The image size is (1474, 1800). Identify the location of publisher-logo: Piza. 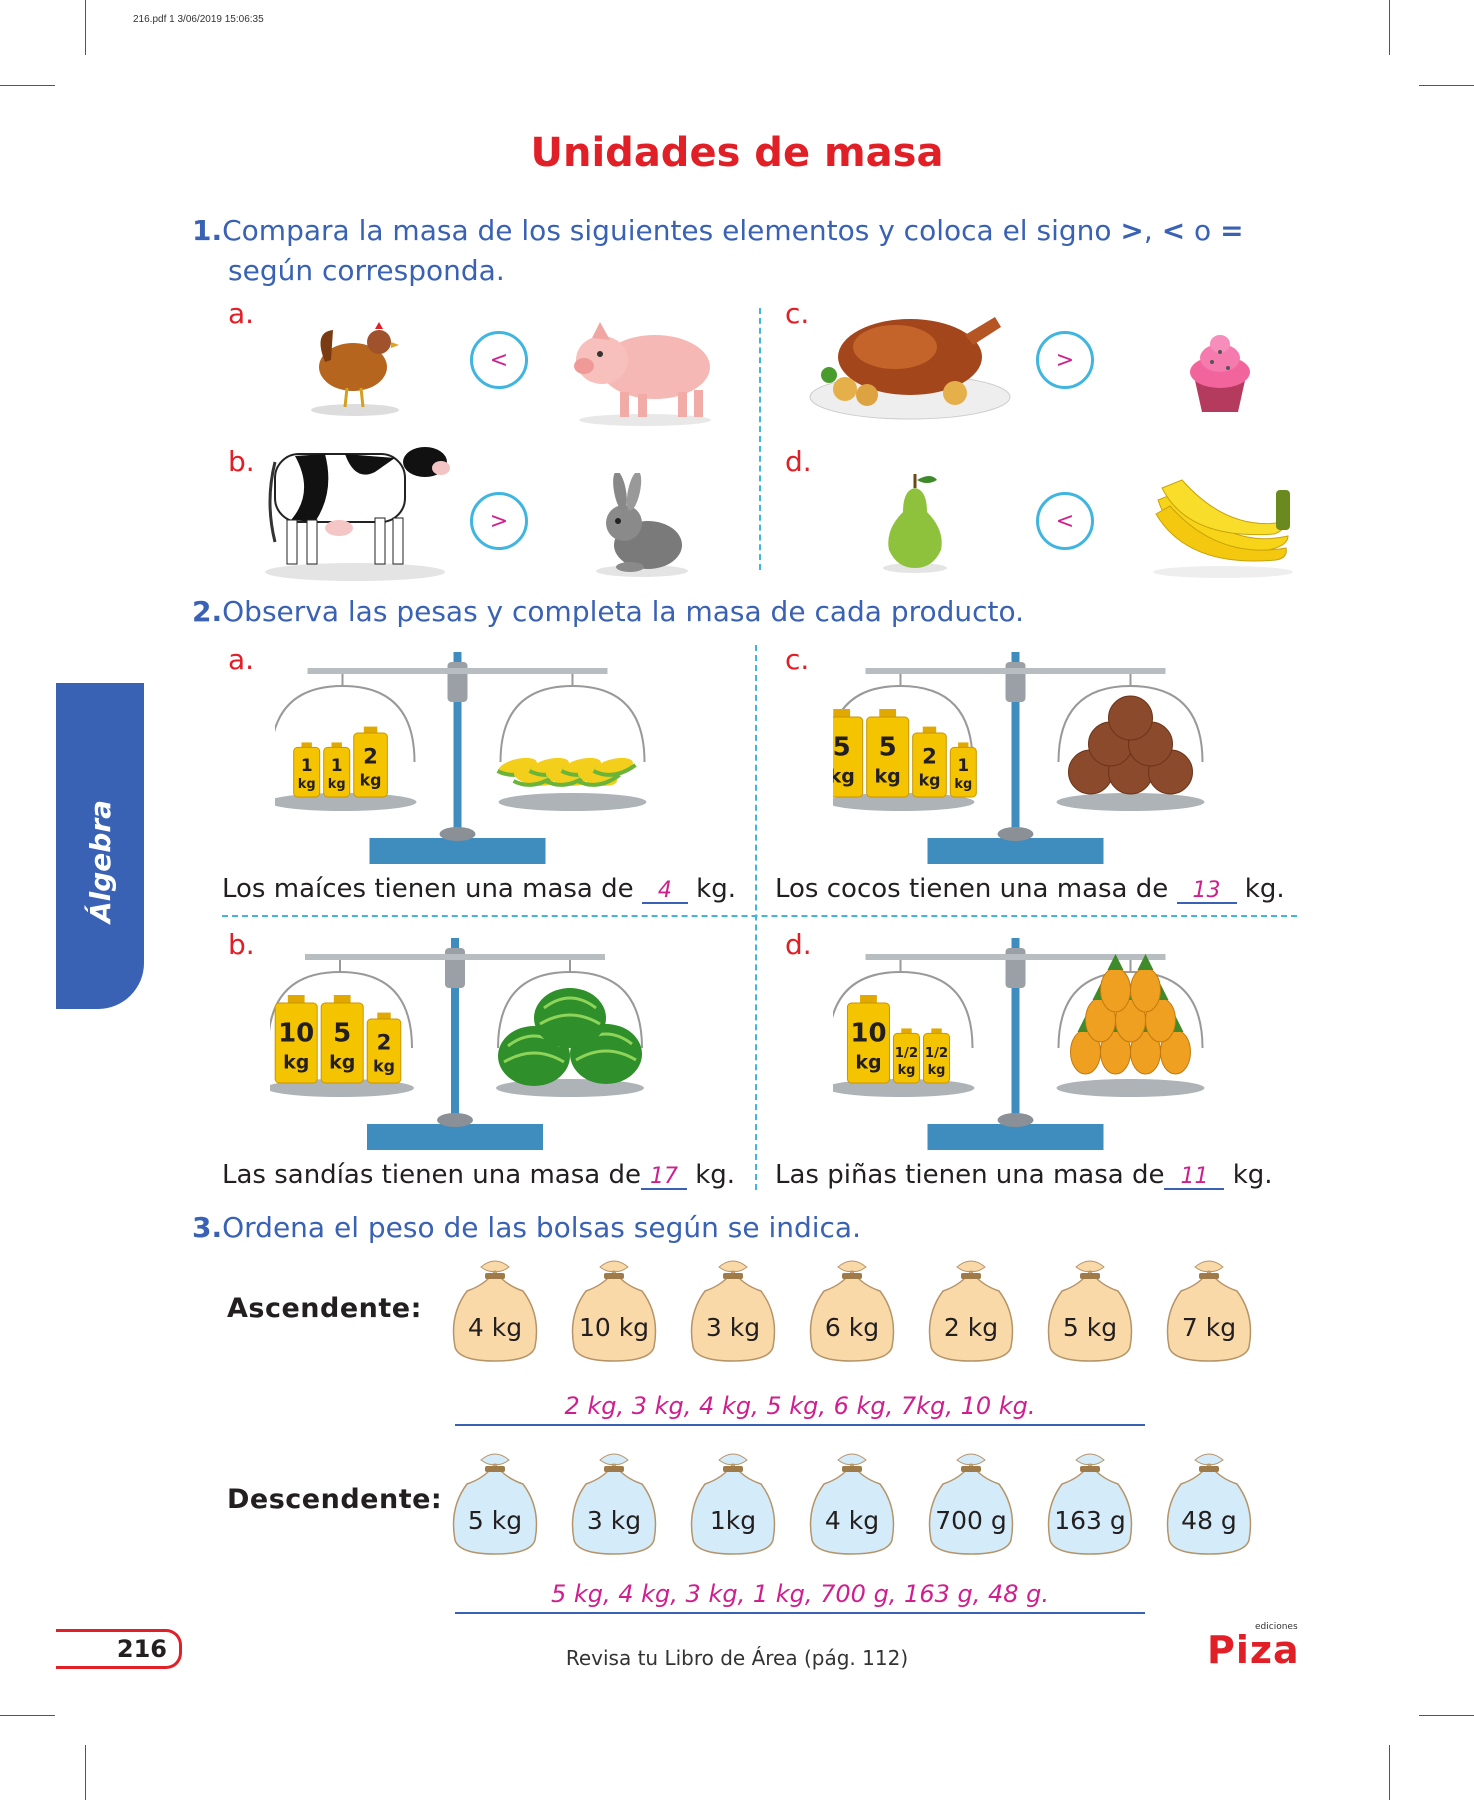
(1253, 1650).